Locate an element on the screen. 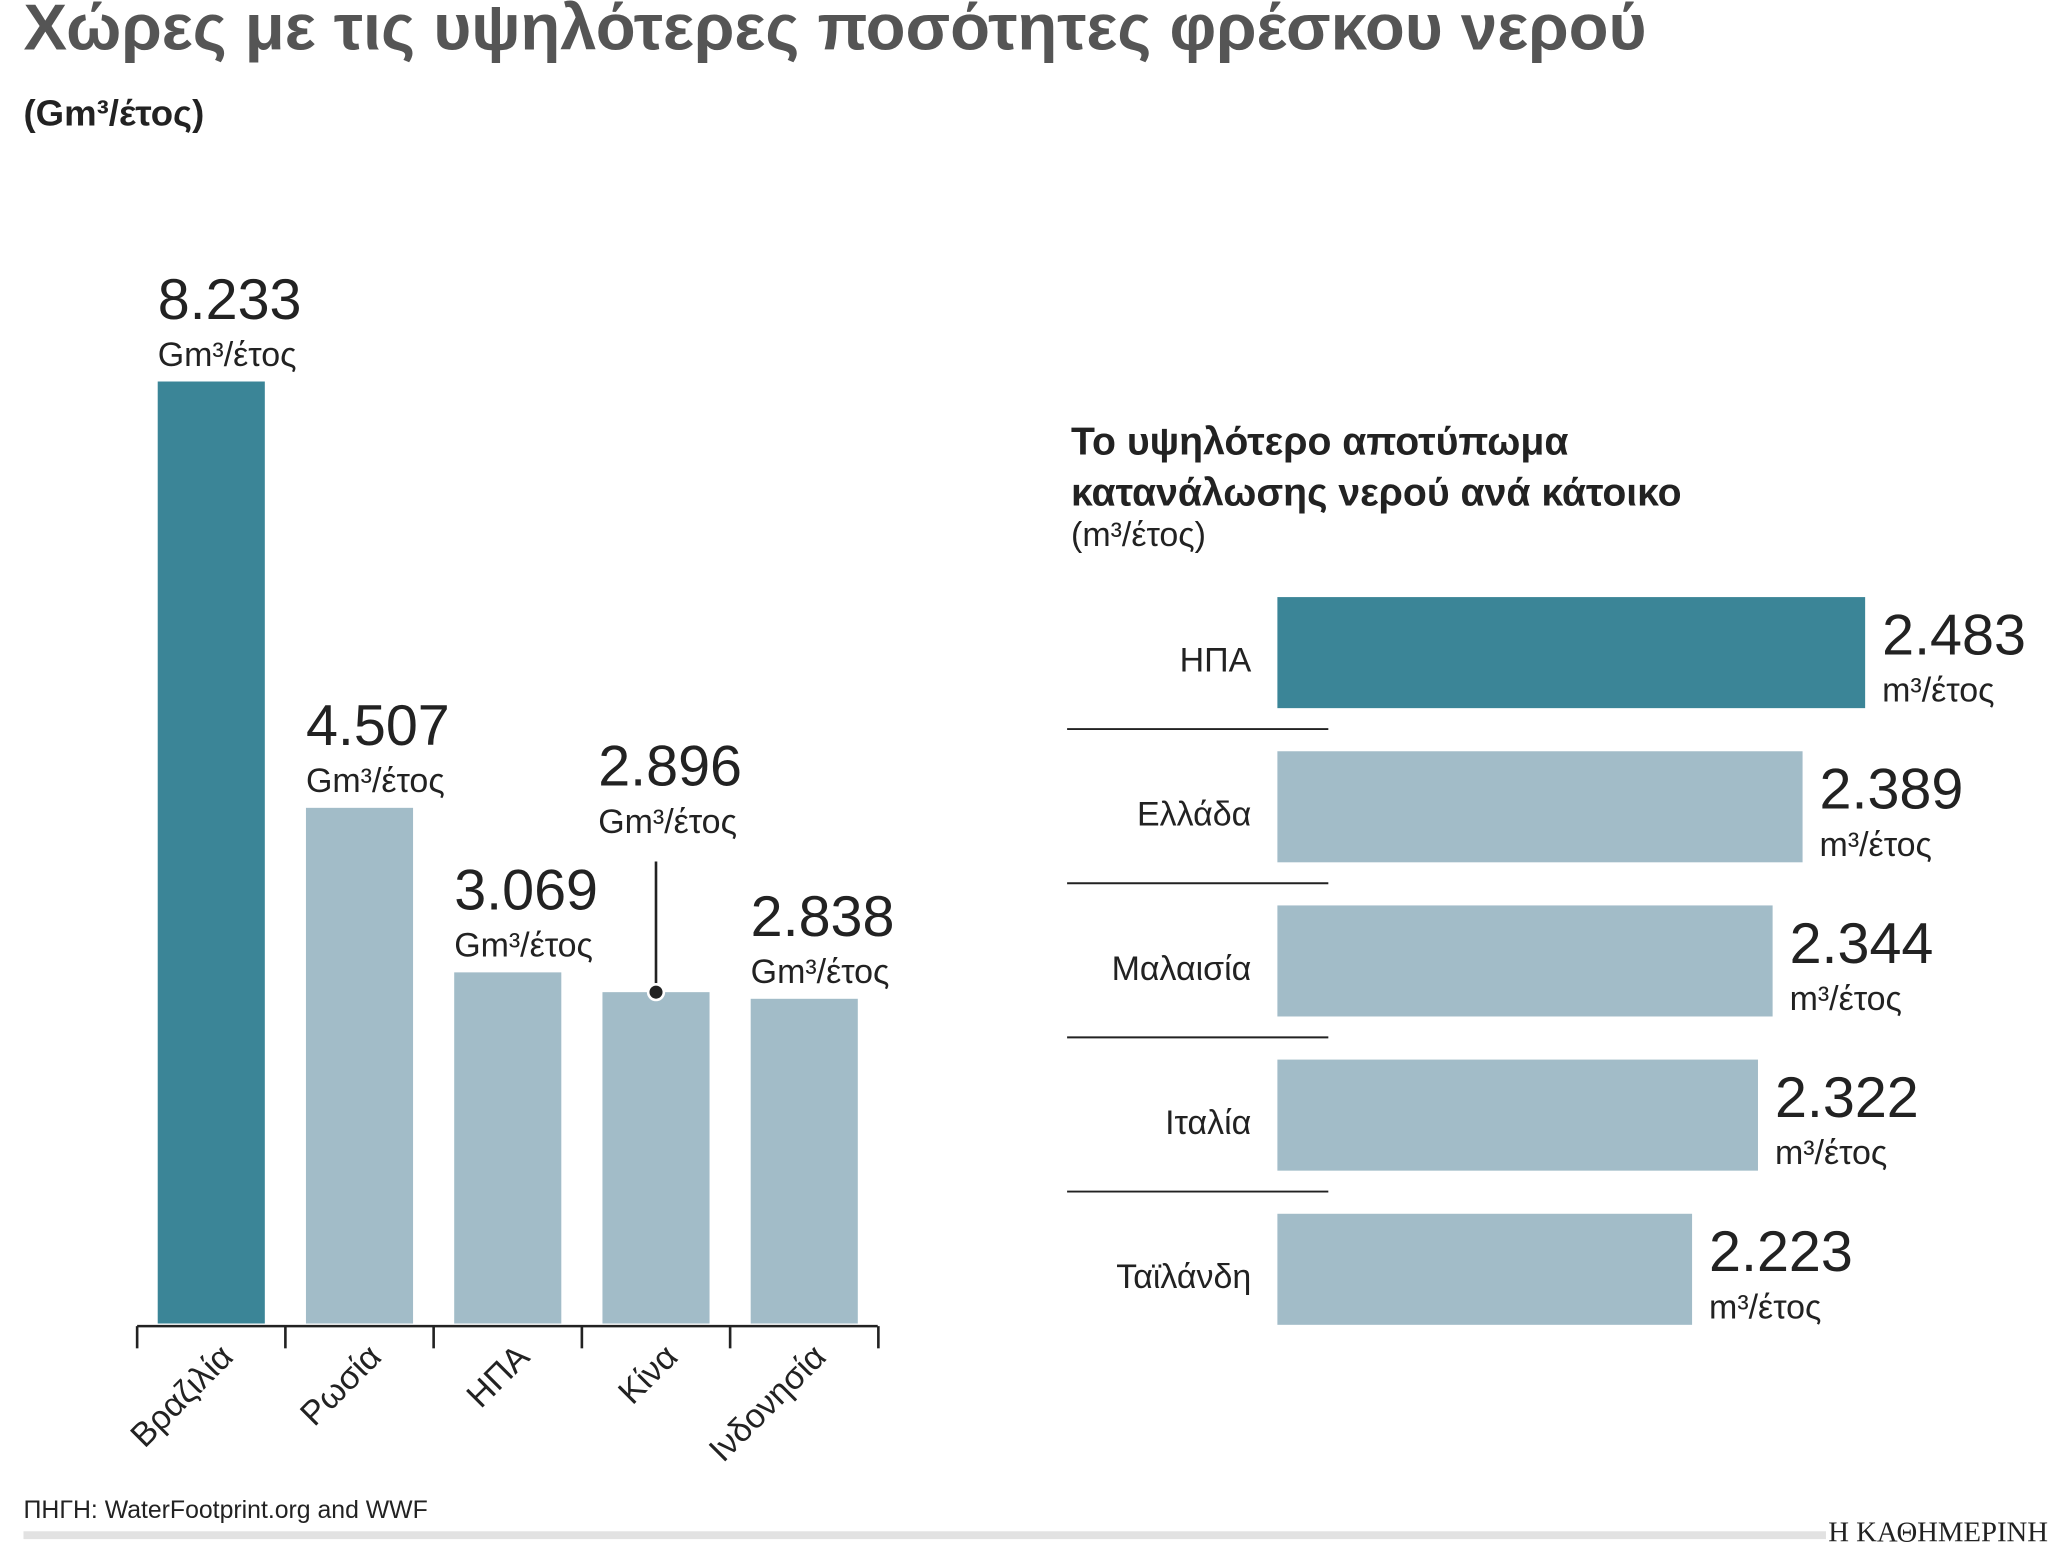 Image resolution: width=2048 pixels, height=1560 pixels. value-label: 8.233 is located at coordinates (230, 300).